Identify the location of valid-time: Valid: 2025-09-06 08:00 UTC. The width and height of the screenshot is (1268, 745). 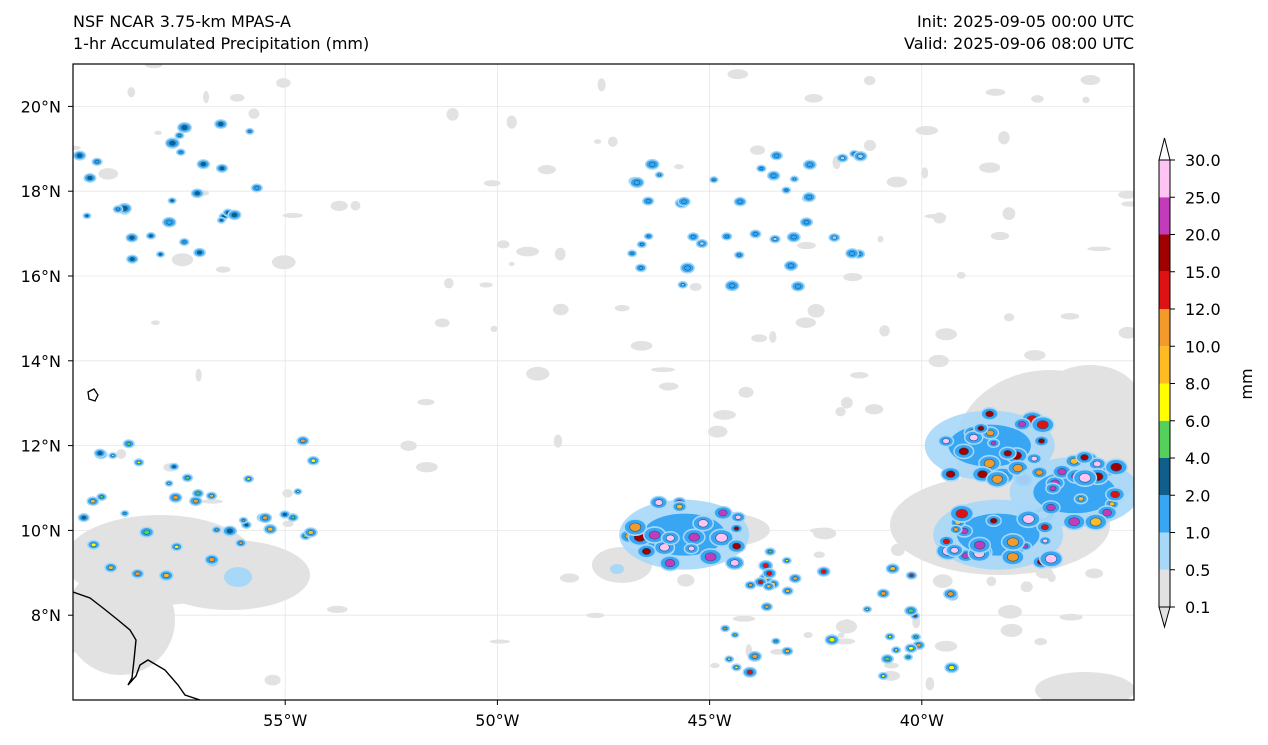
(1018, 43).